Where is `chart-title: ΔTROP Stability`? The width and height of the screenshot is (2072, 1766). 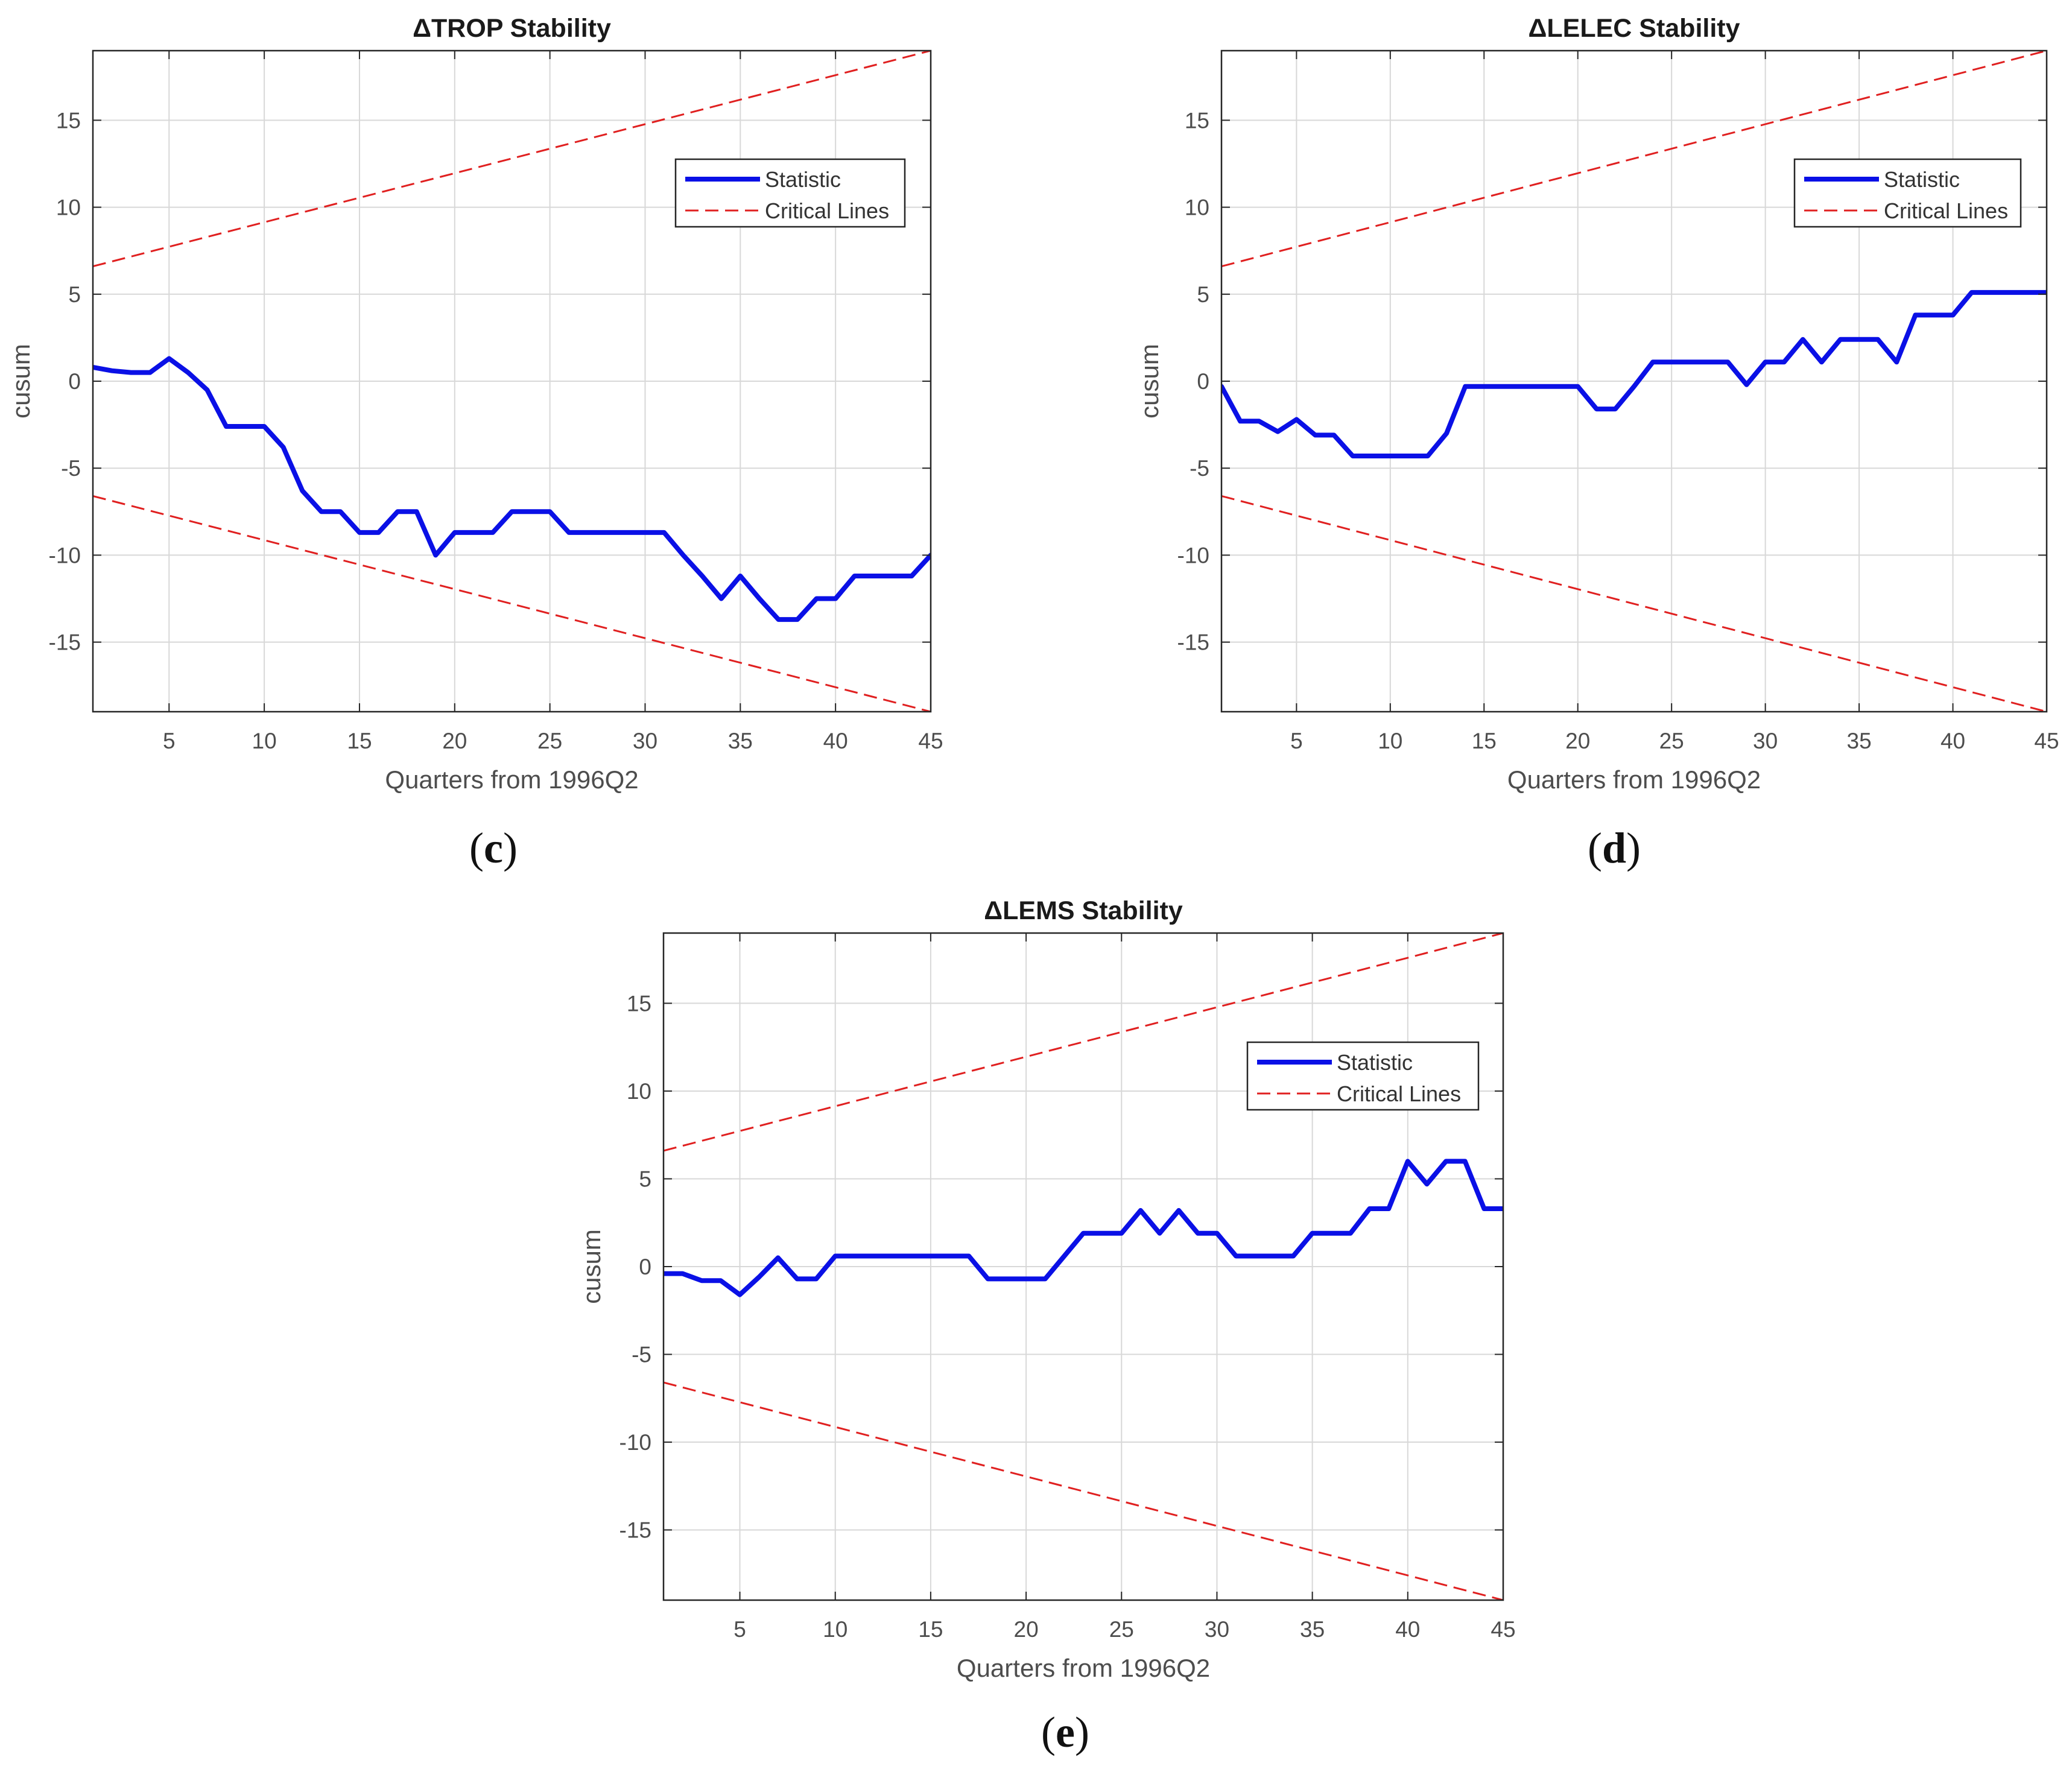
chart-title: ΔTROP Stability is located at coordinates (512, 28).